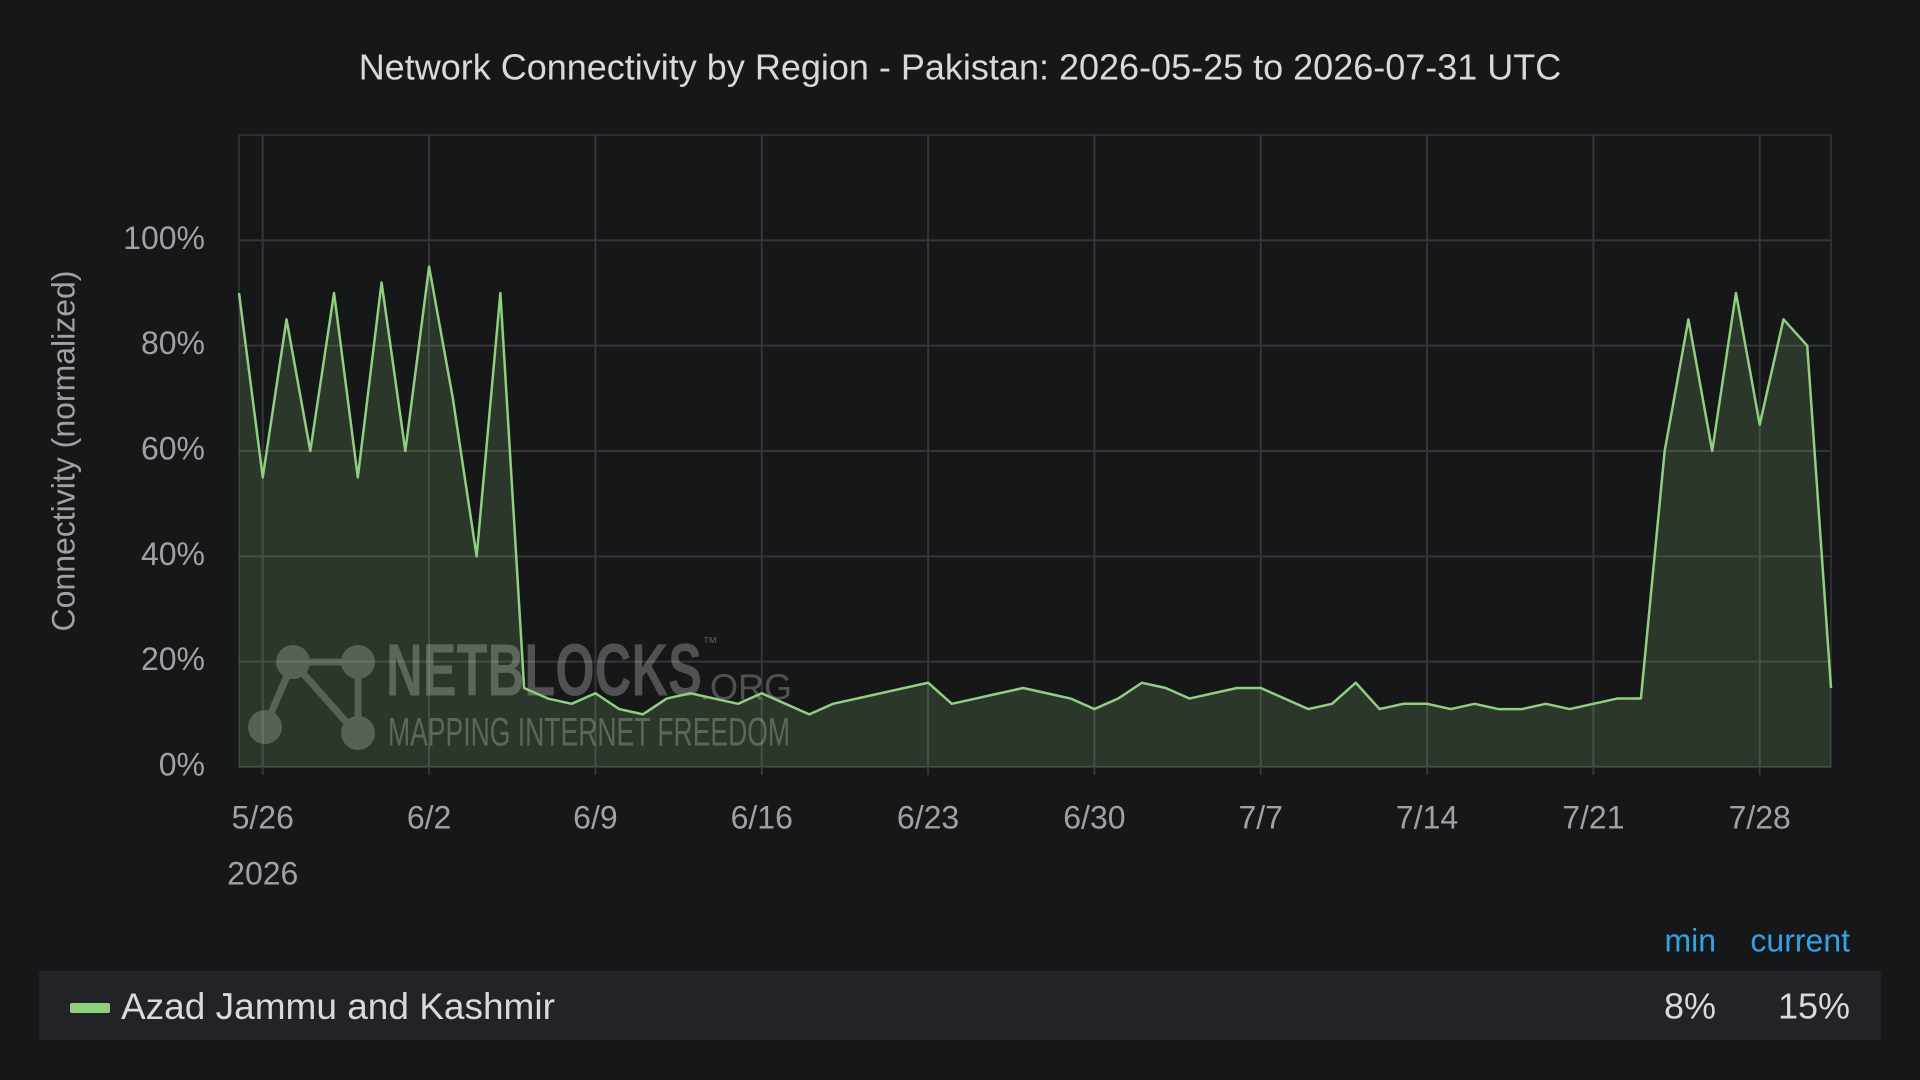  What do you see at coordinates (1690, 1006) in the screenshot?
I see `legend-min: 8%` at bounding box center [1690, 1006].